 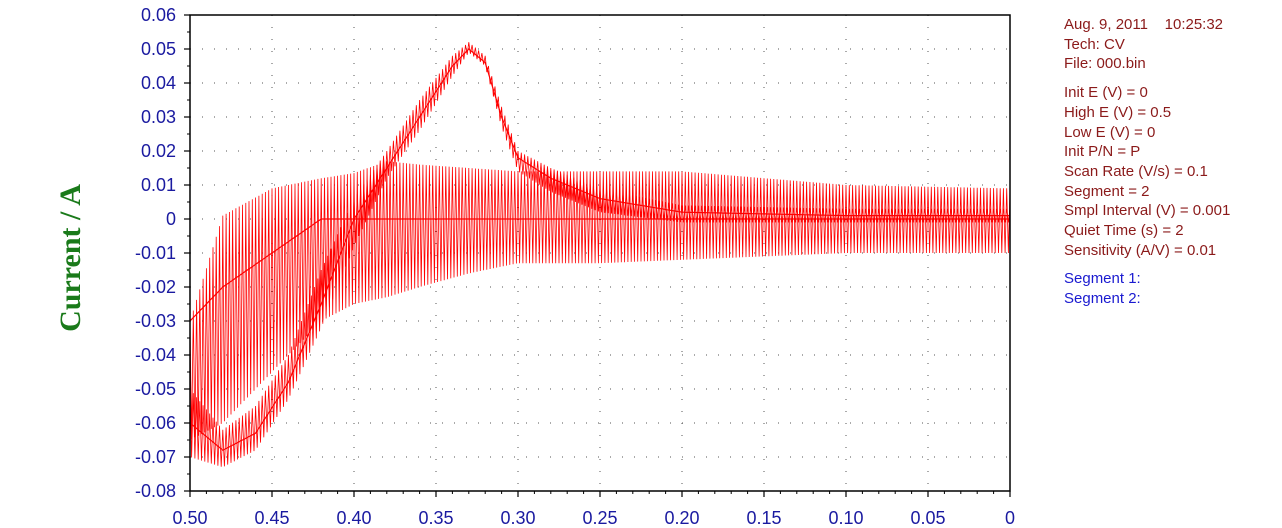 What do you see at coordinates (155, 321) in the screenshot?
I see `y-tick-label: -0.03` at bounding box center [155, 321].